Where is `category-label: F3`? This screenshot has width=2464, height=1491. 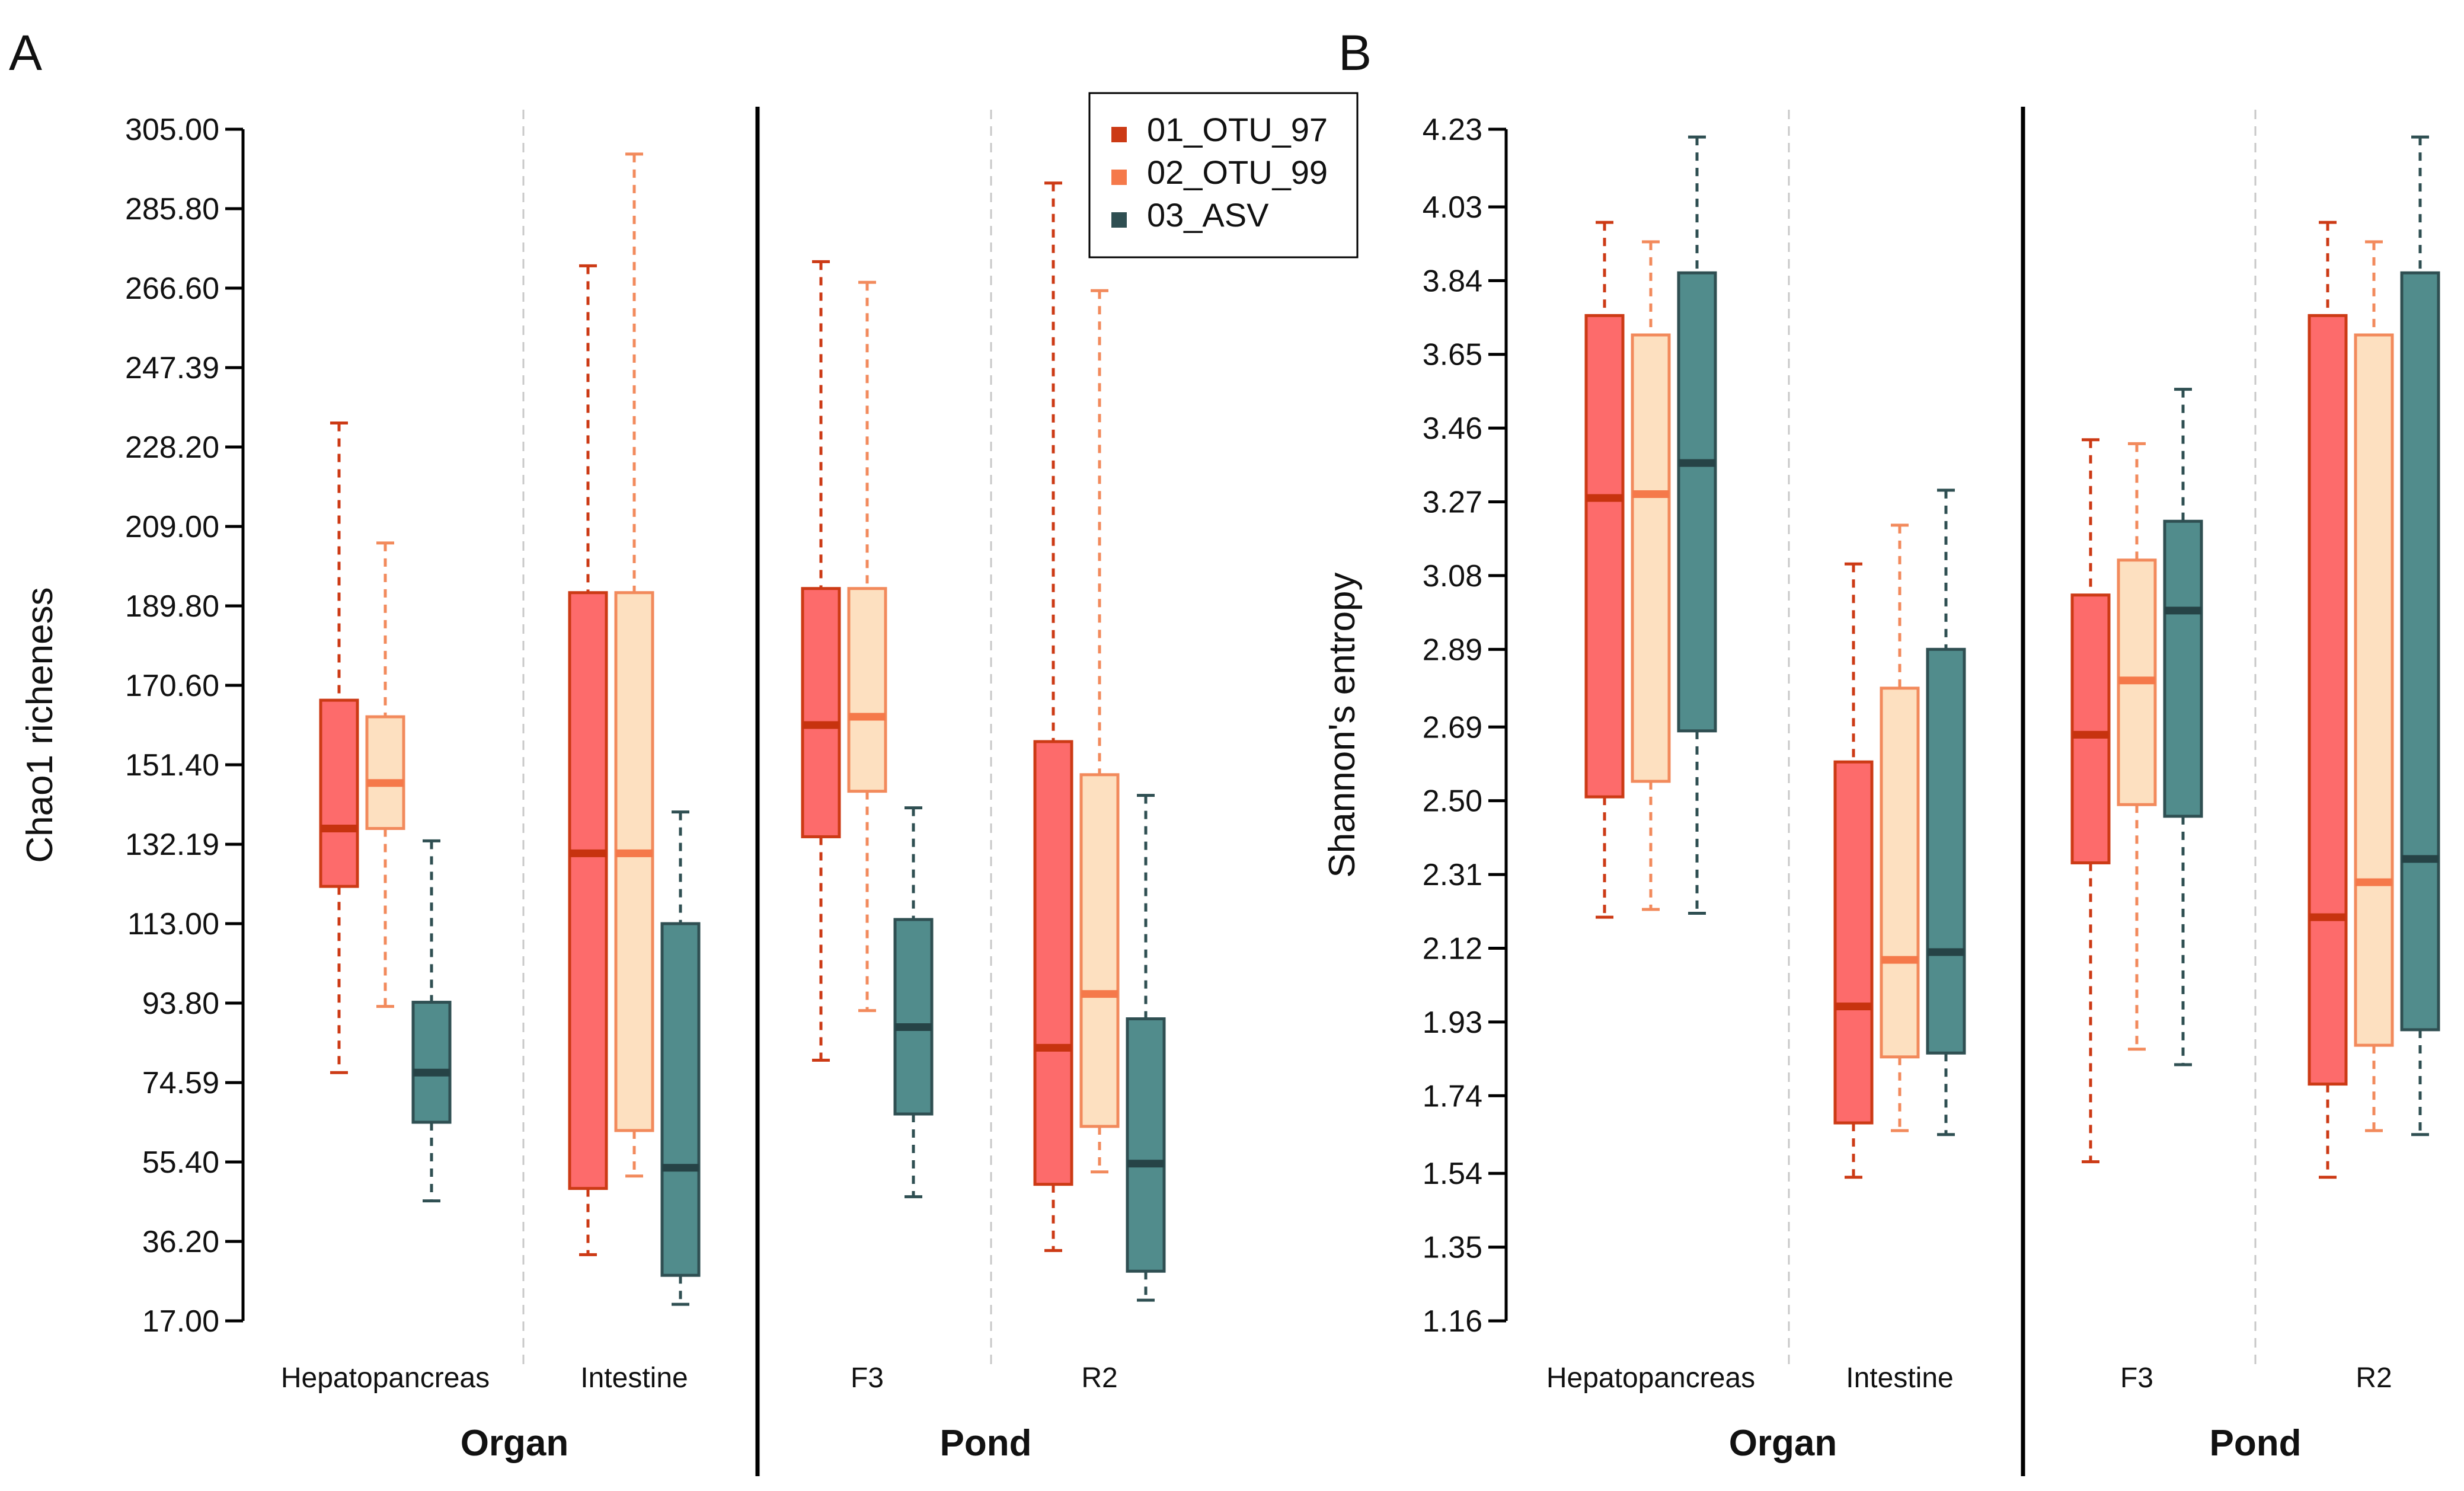
category-label: F3 is located at coordinates (868, 1378).